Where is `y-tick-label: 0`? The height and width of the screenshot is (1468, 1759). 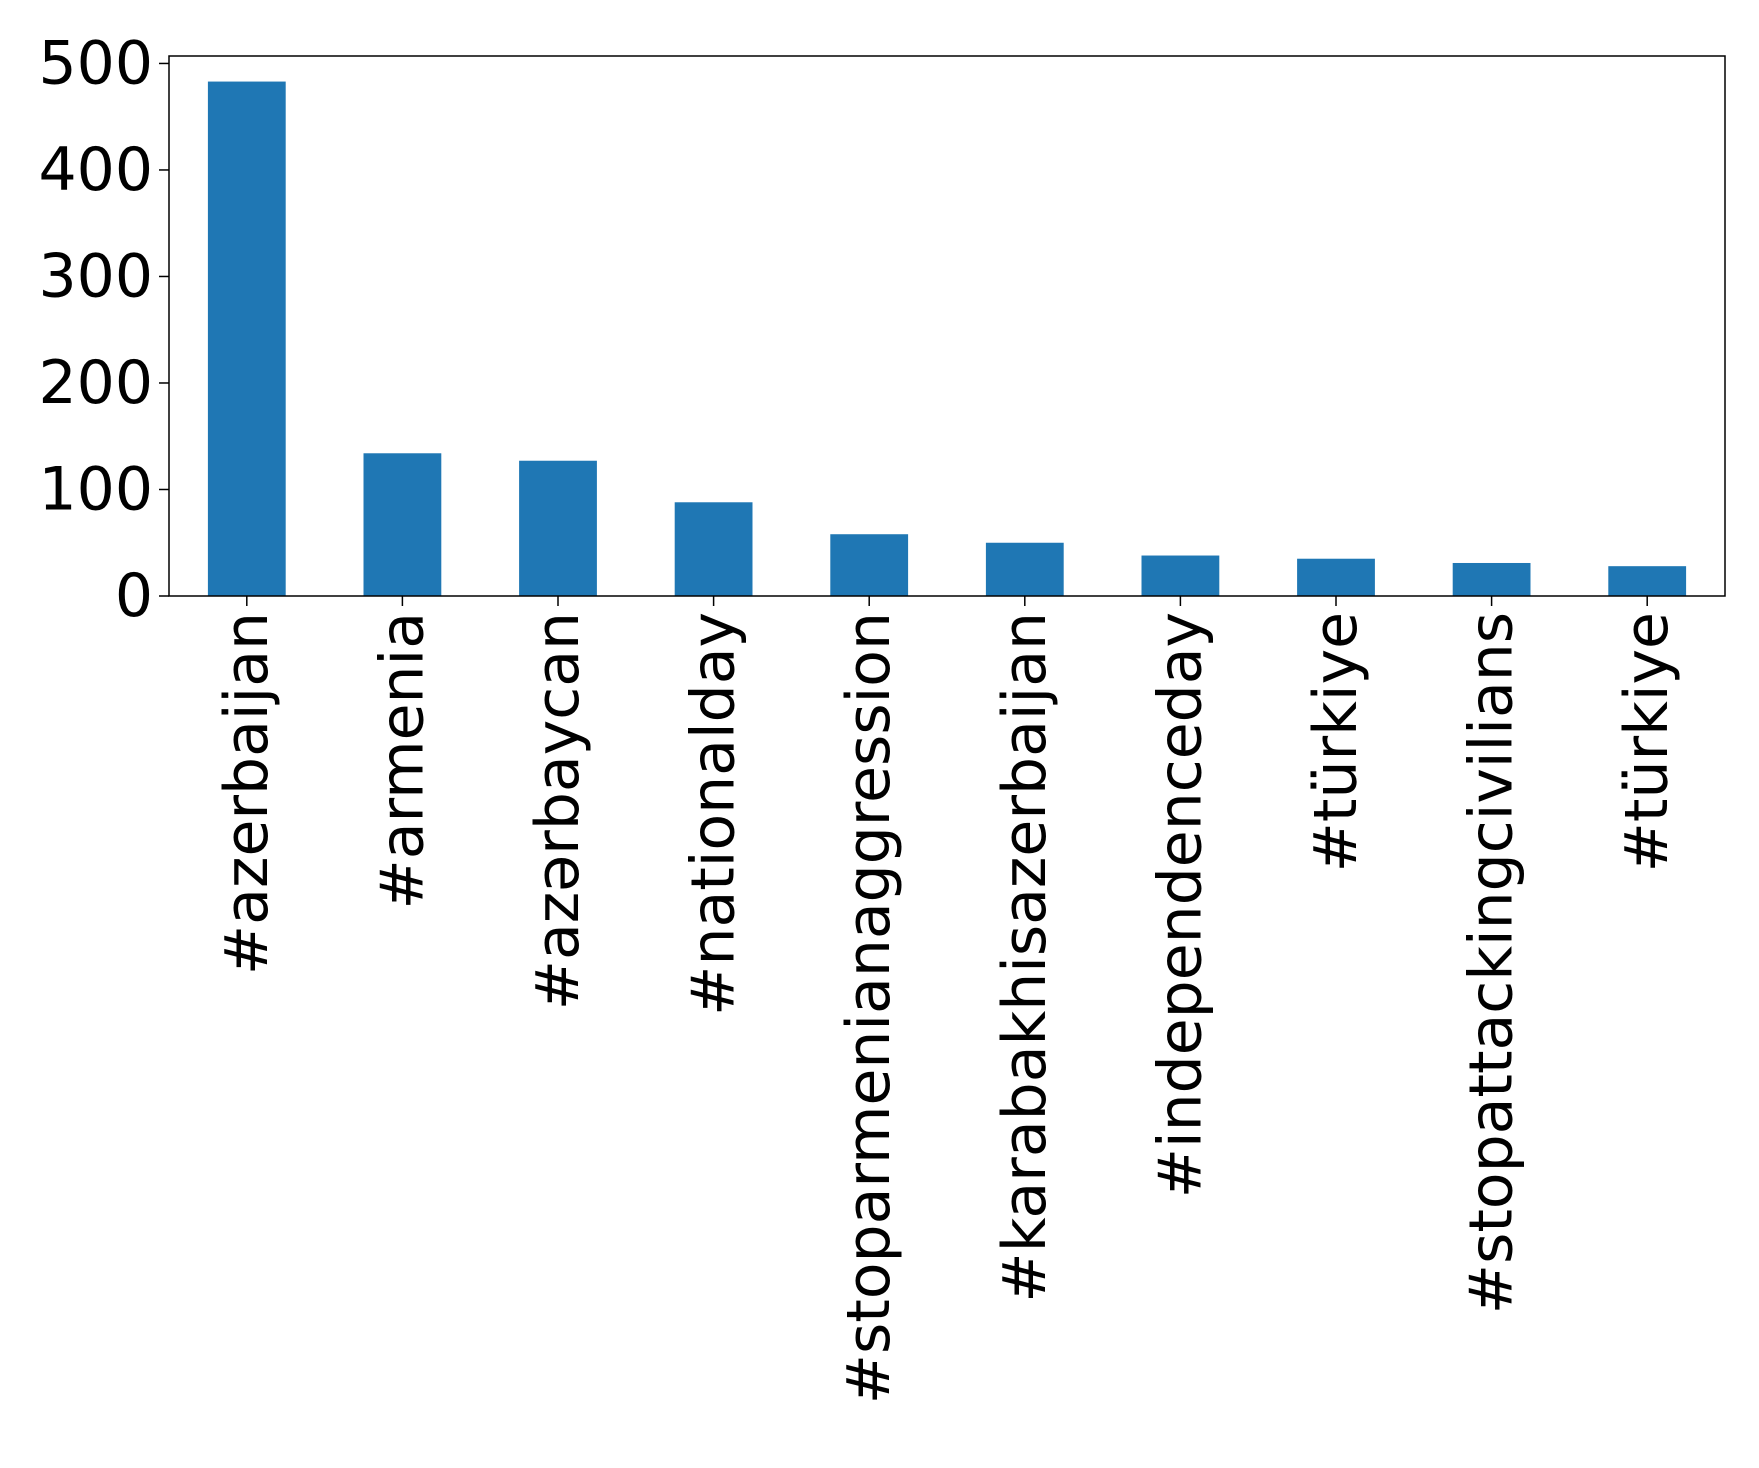 y-tick-label: 0 is located at coordinates (134, 596).